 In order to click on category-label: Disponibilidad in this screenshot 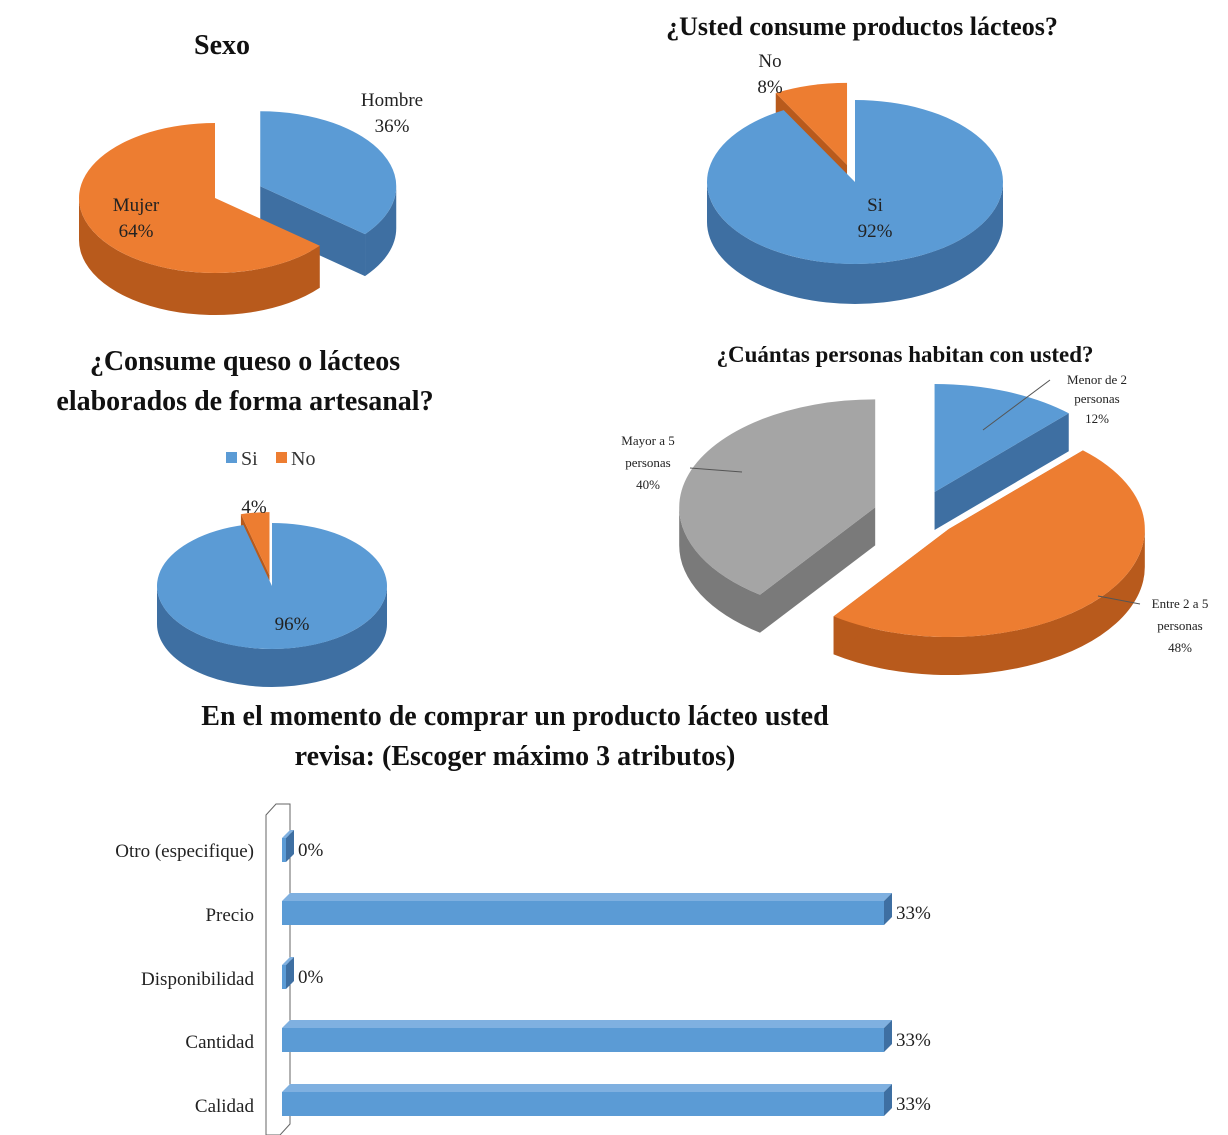, I will do `click(197, 979)`.